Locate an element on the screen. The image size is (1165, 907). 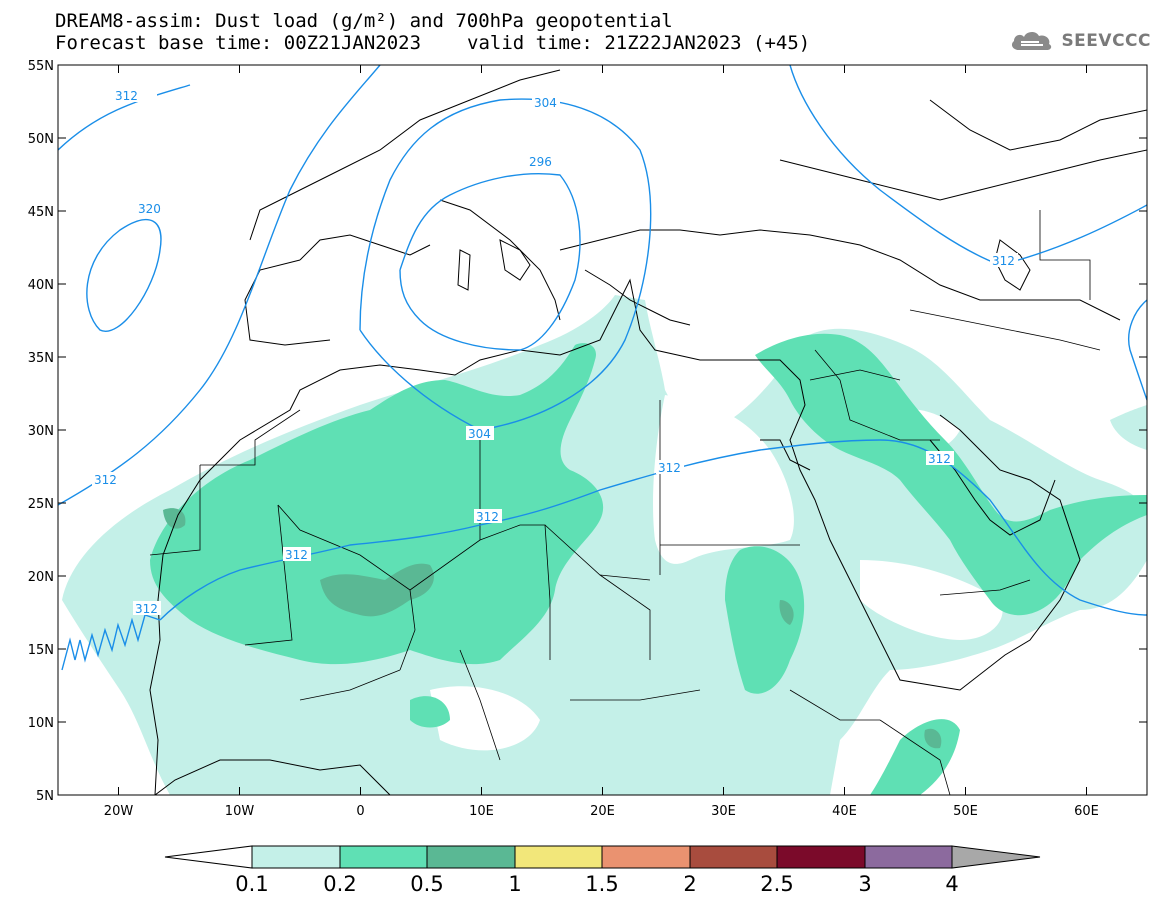
seevccc-logo: SEEVCCC is located at coordinates (1080, 41).